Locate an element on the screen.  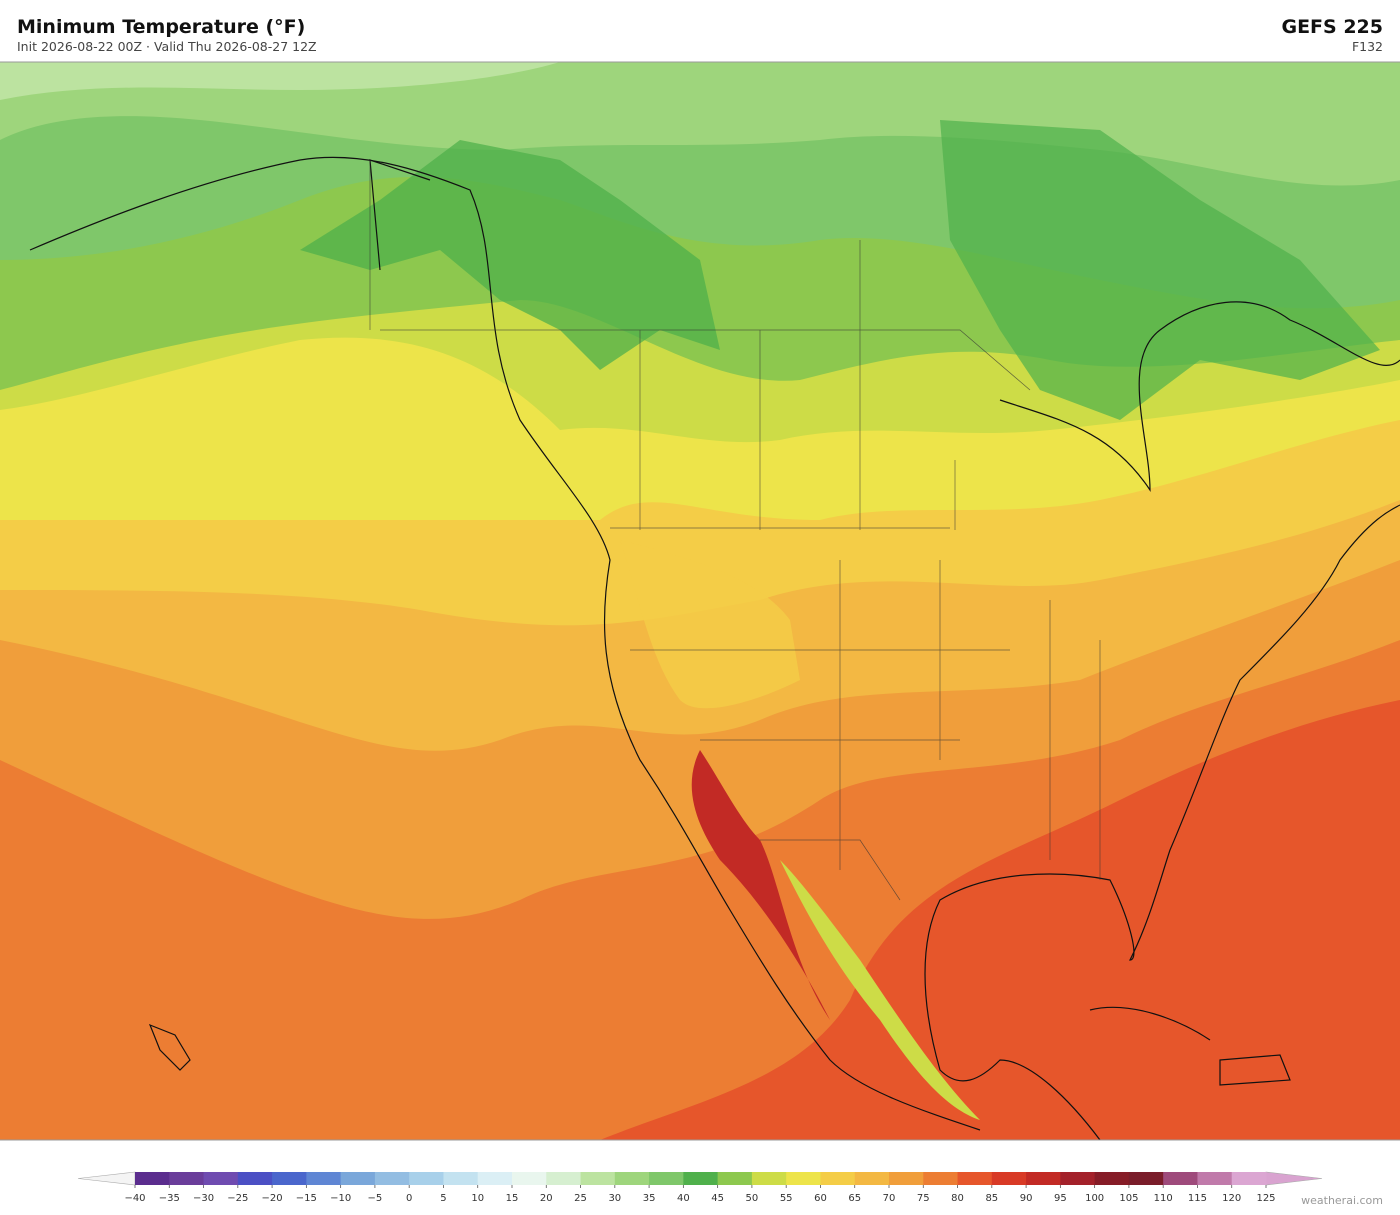
colorbar-tick-label: 30 is located at coordinates (614, 1198).